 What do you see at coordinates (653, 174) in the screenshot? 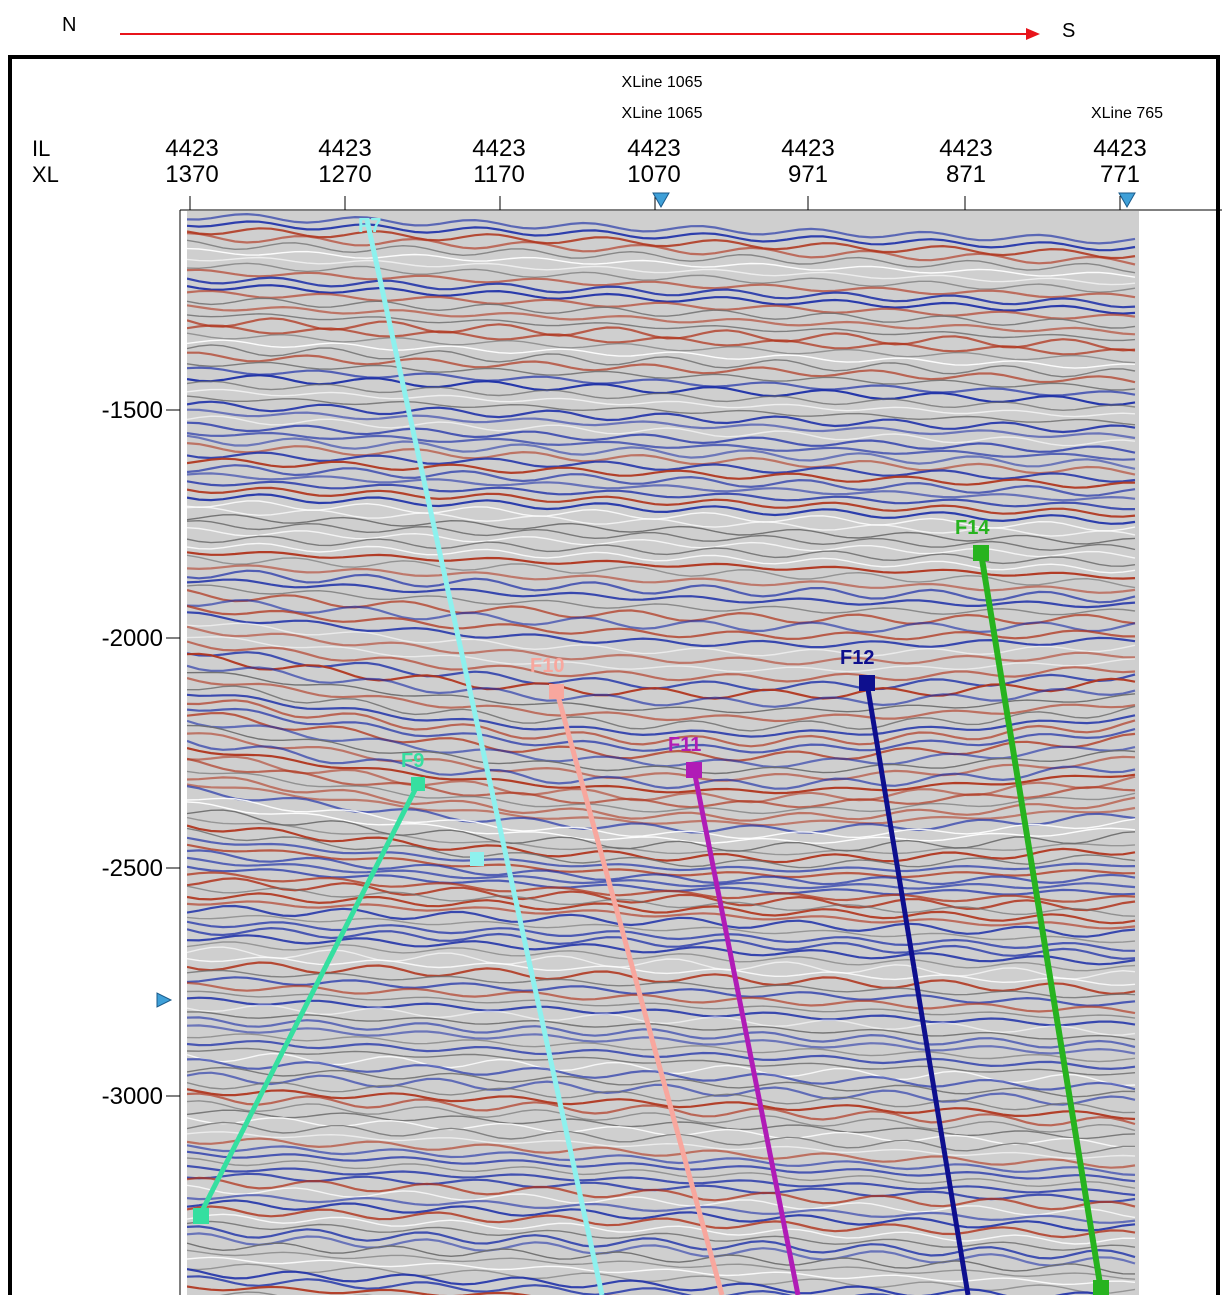
I see `col4-xl: 1070` at bounding box center [653, 174].